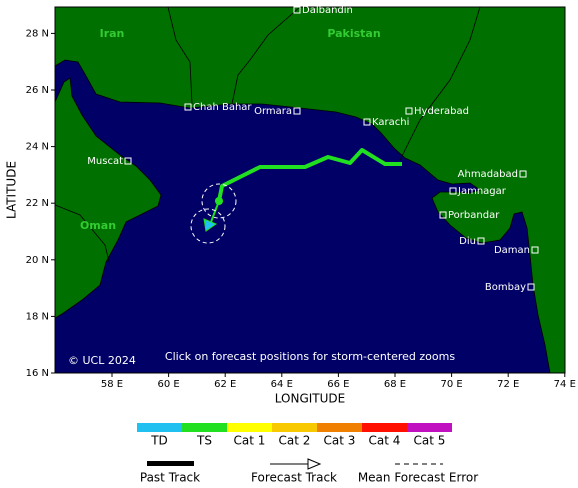  Describe the element at coordinates (310, 399) in the screenshot. I see `x-axis-label: LONGITUDE` at that location.